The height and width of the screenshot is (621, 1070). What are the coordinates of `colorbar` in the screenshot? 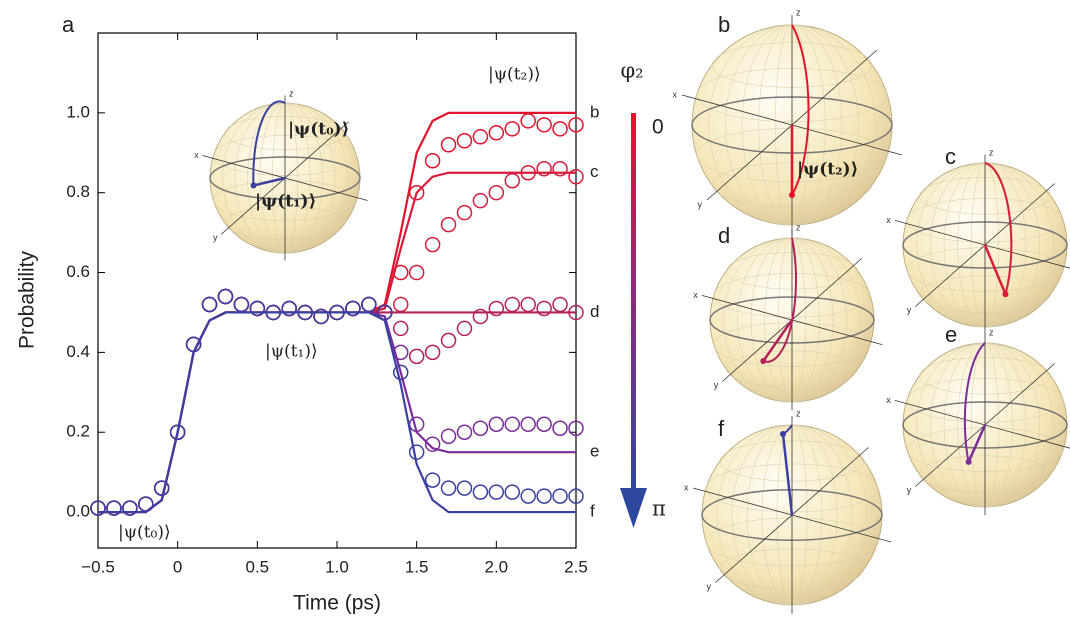 It's located at (633, 303).